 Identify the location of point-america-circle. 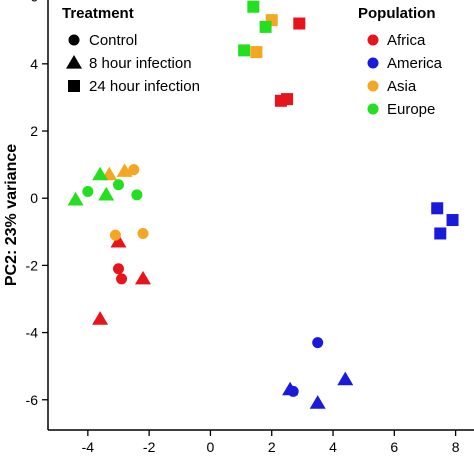
(318, 343).